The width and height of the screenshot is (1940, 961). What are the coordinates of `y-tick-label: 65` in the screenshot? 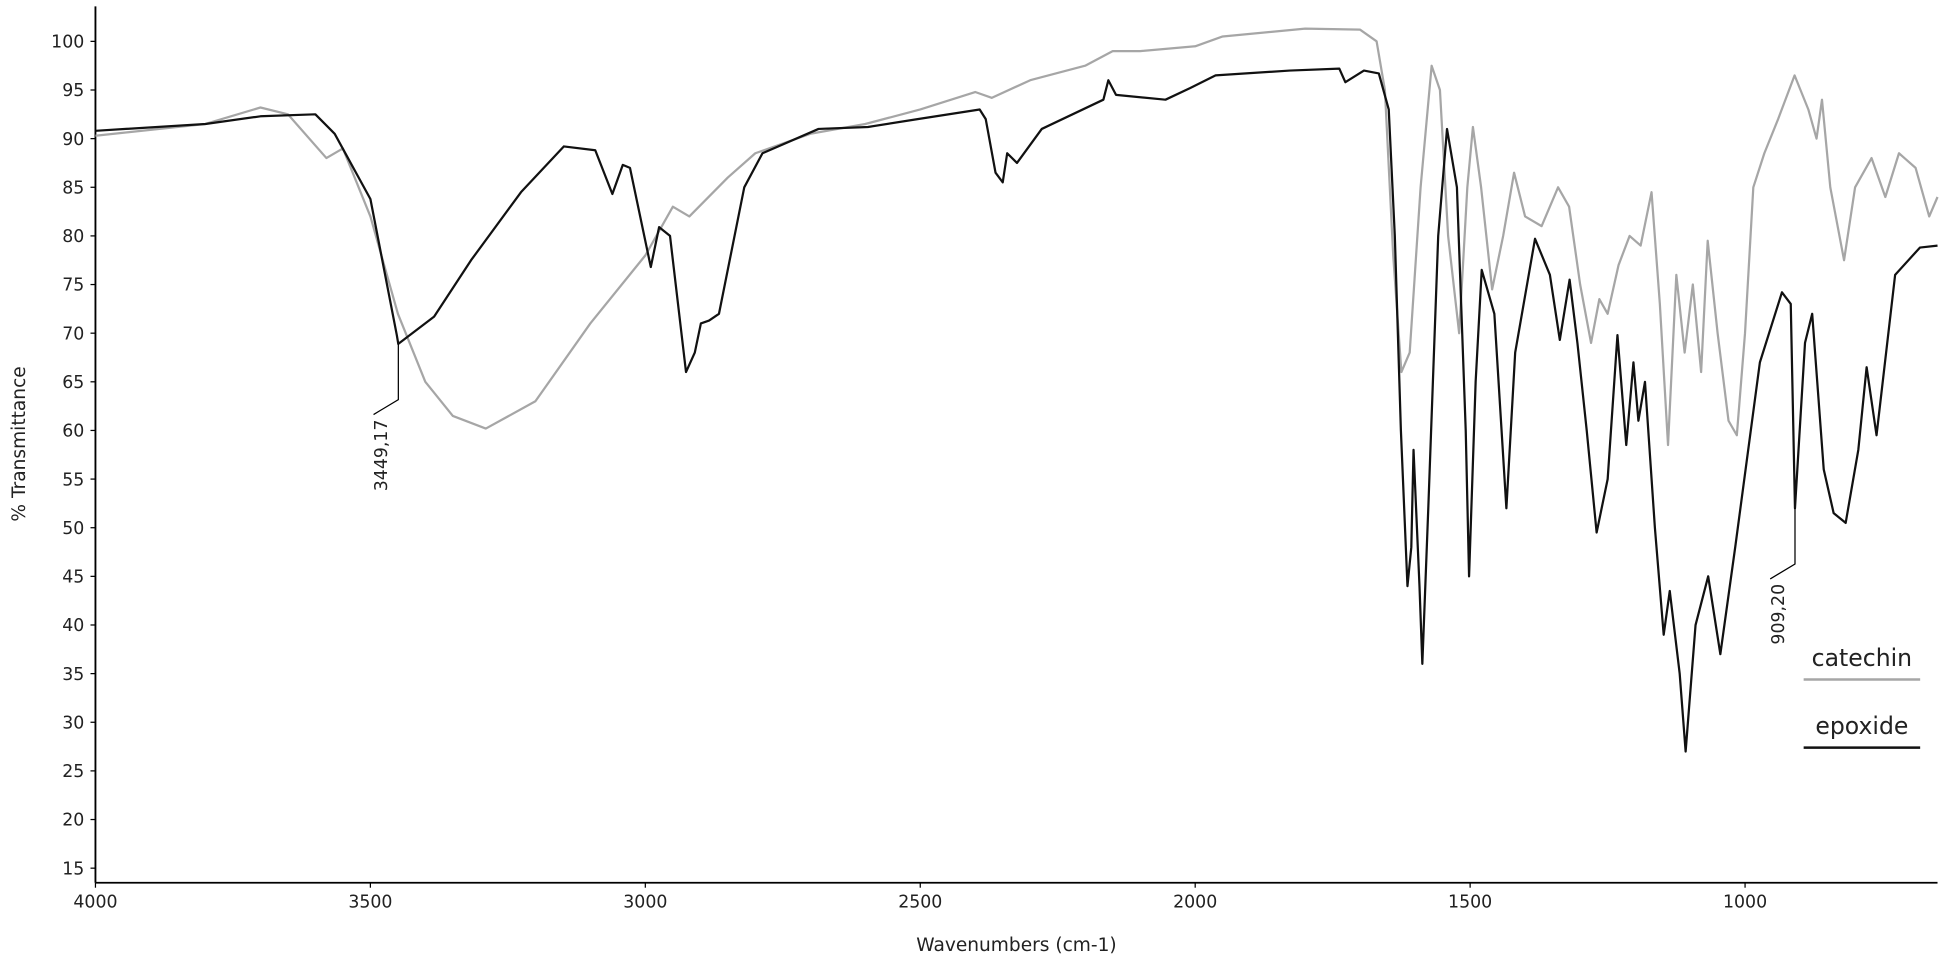 It's located at (73, 383).